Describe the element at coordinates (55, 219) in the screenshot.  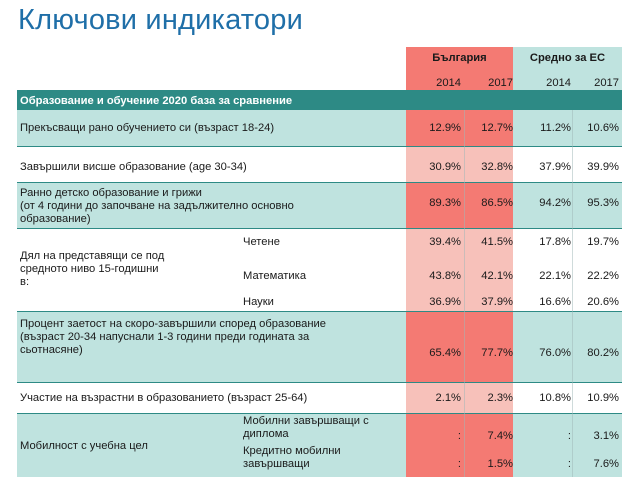
I see `row-ecec-label-line3: образование)` at that location.